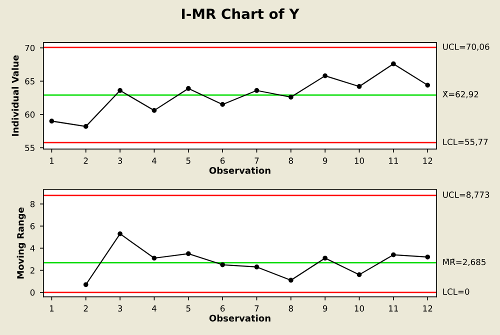  Describe the element at coordinates (30, 114) in the screenshot. I see `y-tick-label: 60` at that location.